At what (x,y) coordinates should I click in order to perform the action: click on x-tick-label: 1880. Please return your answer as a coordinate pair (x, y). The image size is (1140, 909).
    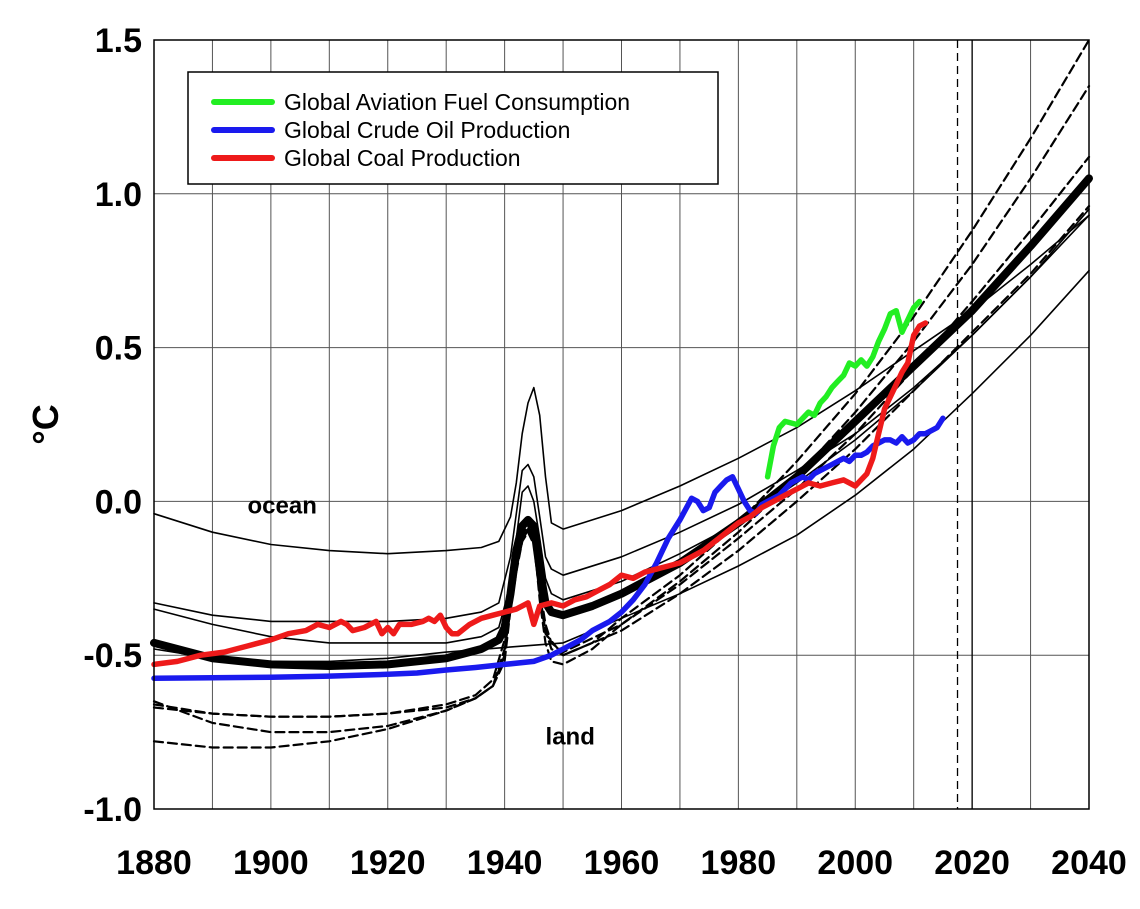
    Looking at the image, I should click on (154, 863).